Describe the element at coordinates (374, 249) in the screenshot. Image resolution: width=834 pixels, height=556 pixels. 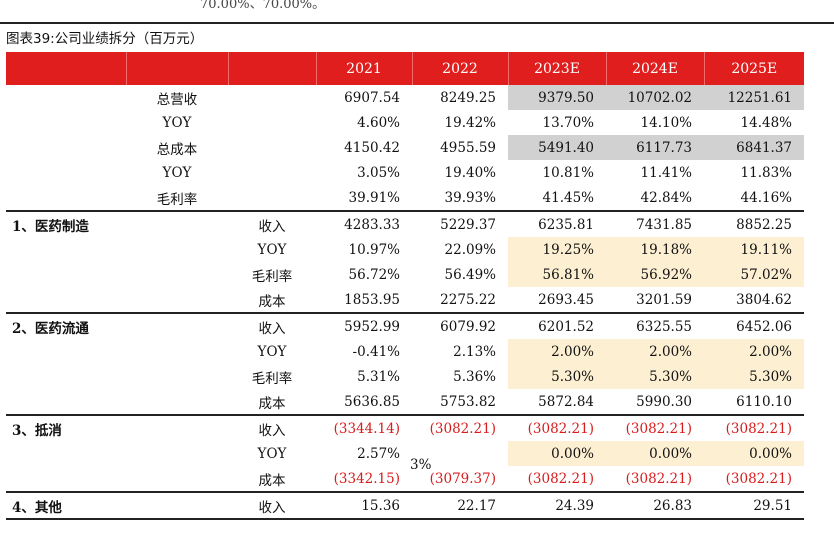
I see `cell: 10.97%` at that location.